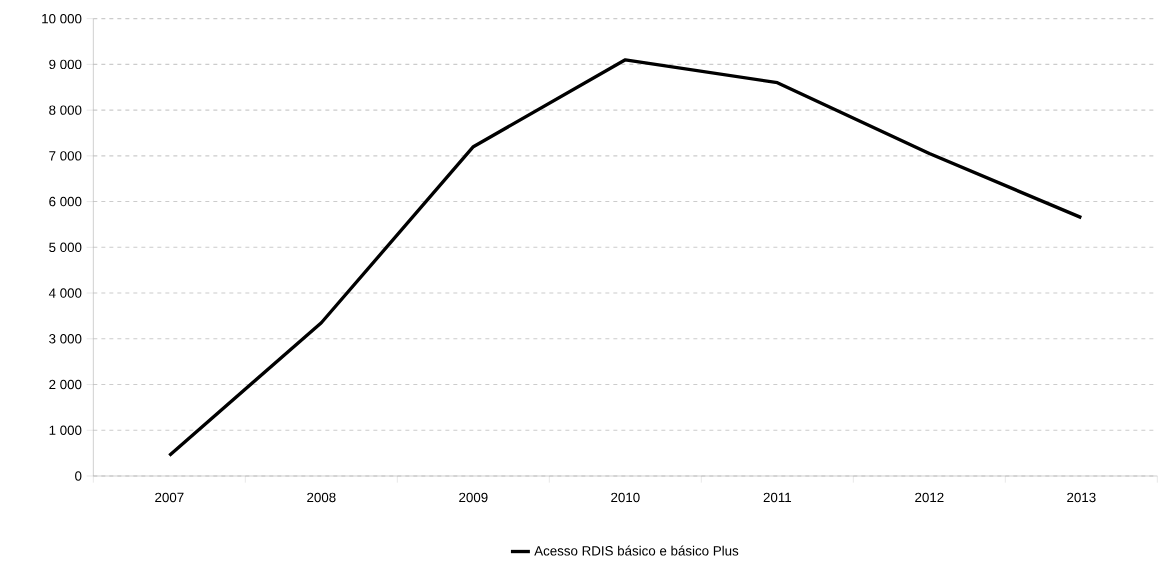 The height and width of the screenshot is (580, 1164). What do you see at coordinates (65, 64) in the screenshot?
I see `y-tick-label: 9 000` at bounding box center [65, 64].